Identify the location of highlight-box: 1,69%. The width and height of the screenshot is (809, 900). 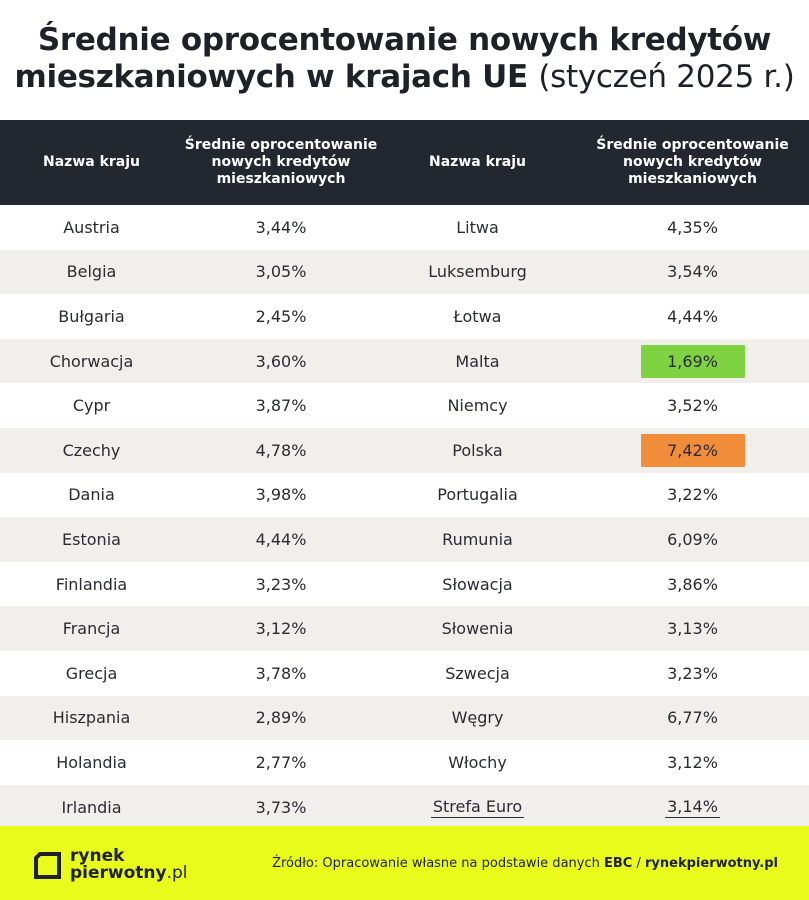
(692, 361).